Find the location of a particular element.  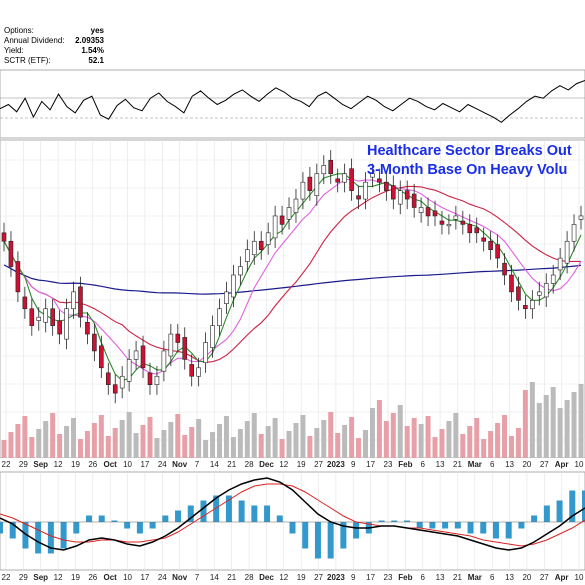

x-tick-label: 27 is located at coordinates (544, 464).